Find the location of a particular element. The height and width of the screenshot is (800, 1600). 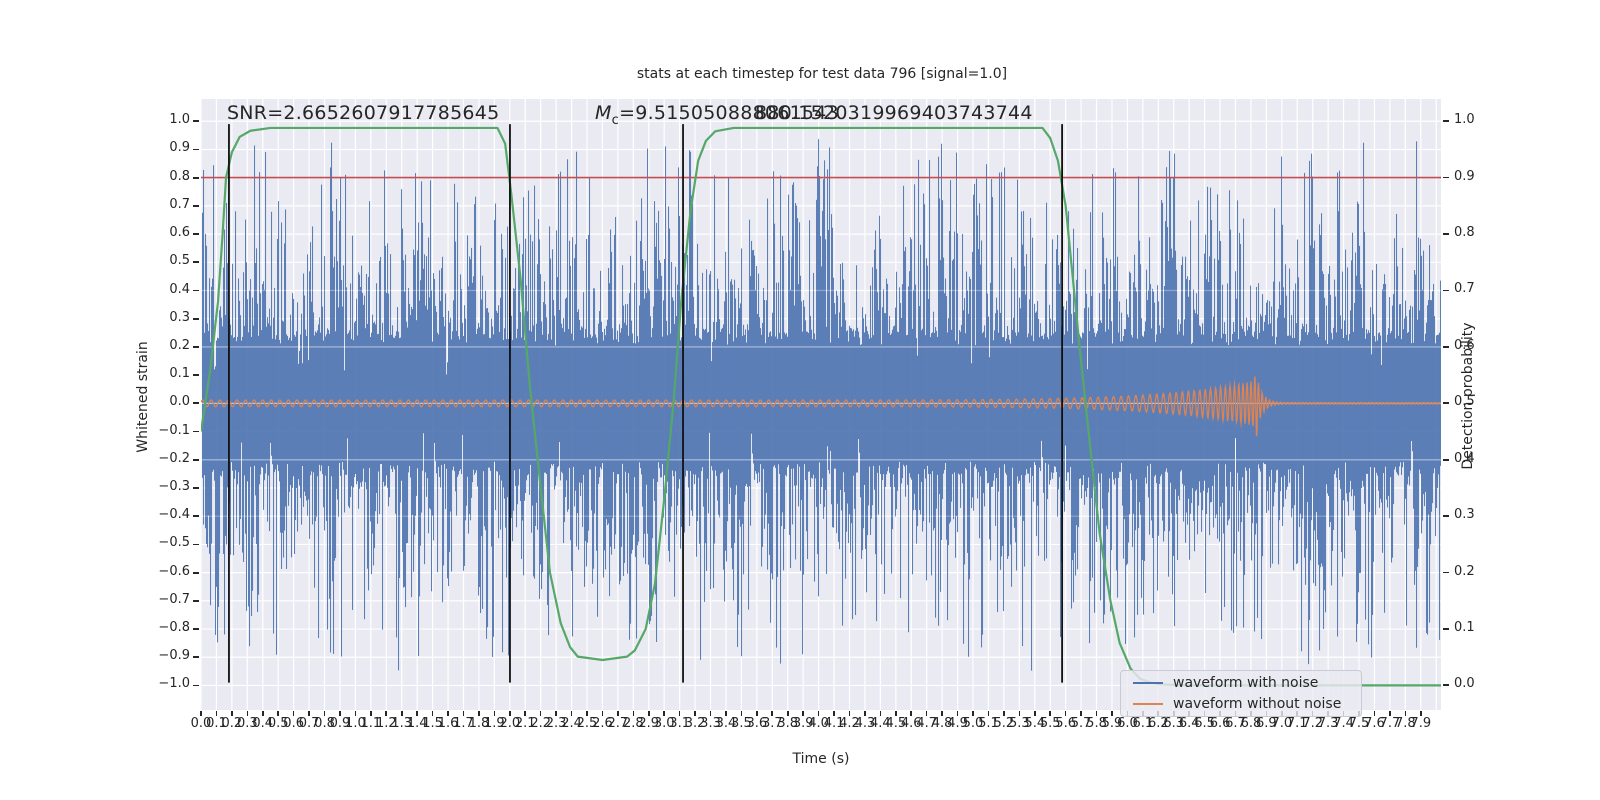

x-tick-label: 2.4 is located at coordinates (571, 723).